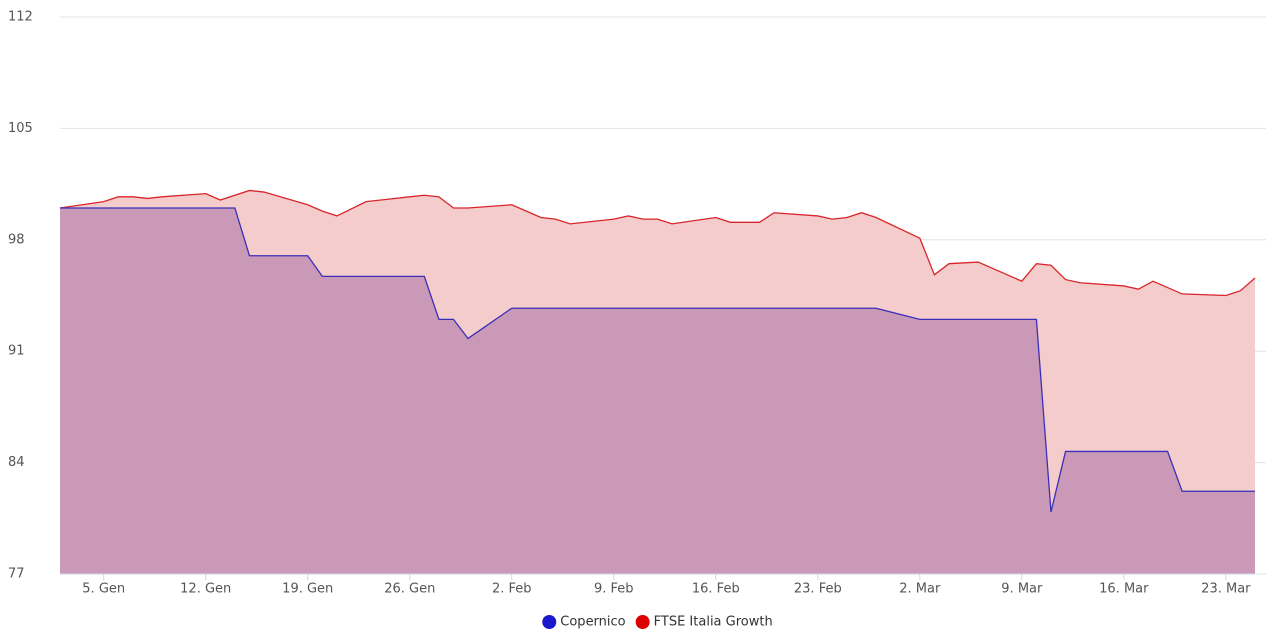 The height and width of the screenshot is (635, 1266). I want to click on x-tick-label: 19. Gen, so click(307, 589).